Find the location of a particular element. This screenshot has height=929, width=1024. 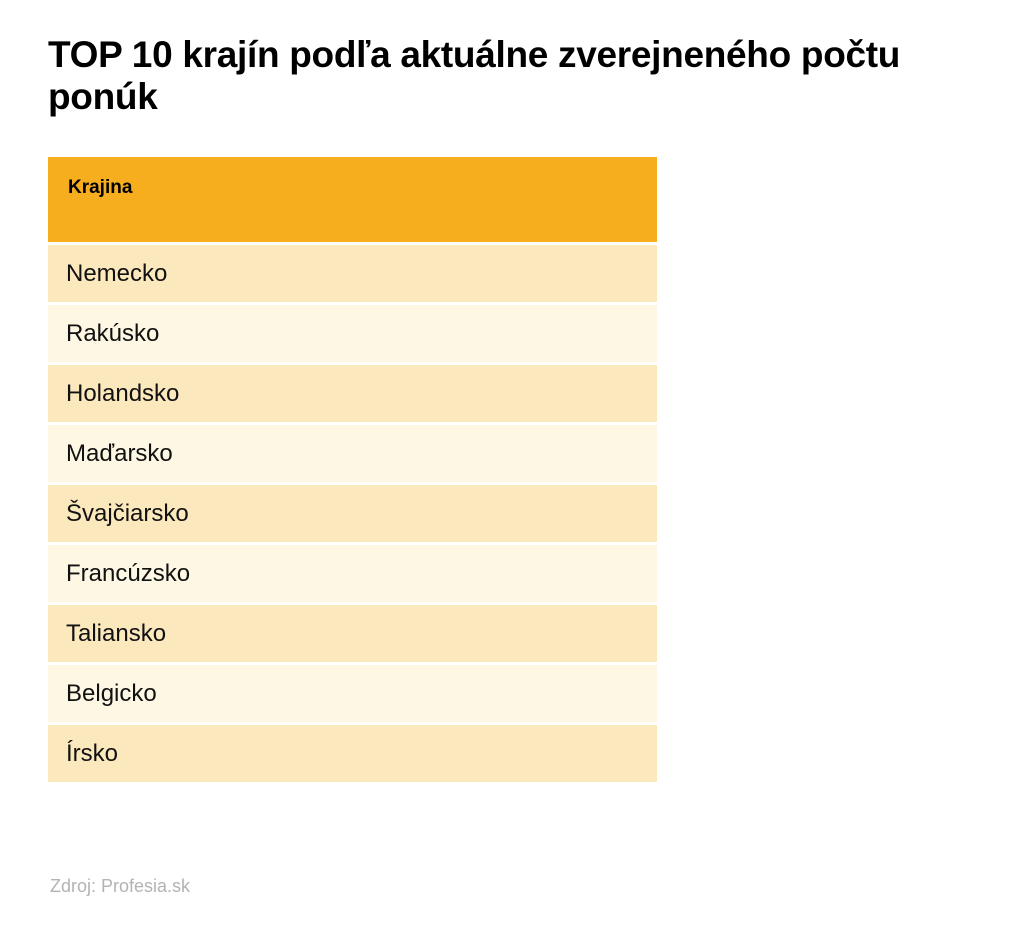

table-cell-krajina: Írsko is located at coordinates (92, 753).